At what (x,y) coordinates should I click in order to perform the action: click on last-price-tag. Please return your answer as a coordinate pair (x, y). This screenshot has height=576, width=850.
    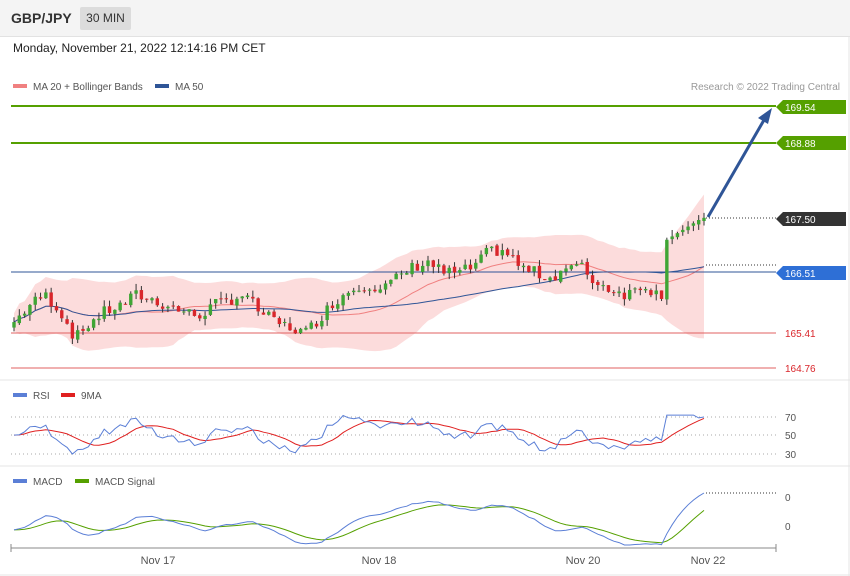
    Looking at the image, I should click on (811, 219).